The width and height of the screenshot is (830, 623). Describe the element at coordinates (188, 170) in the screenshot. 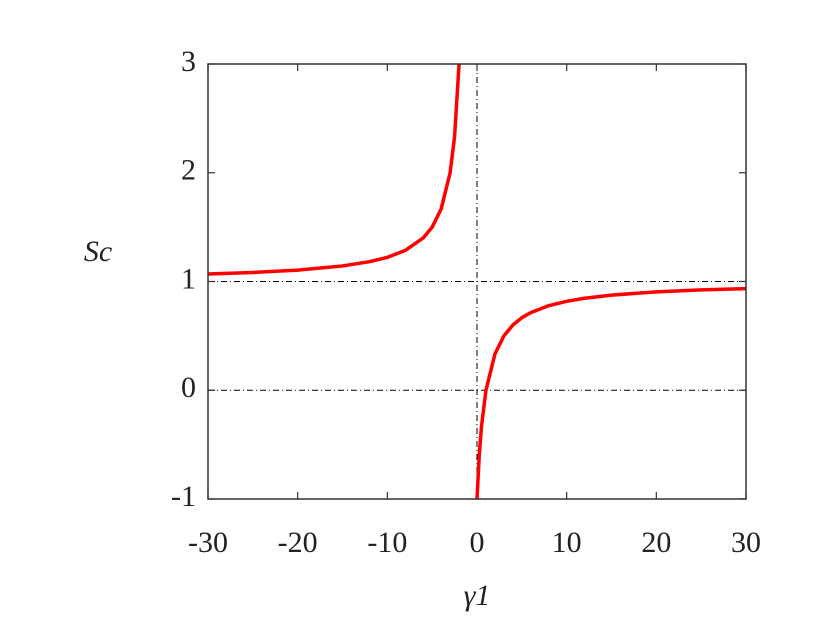

I see `y-tick-label: 2` at that location.